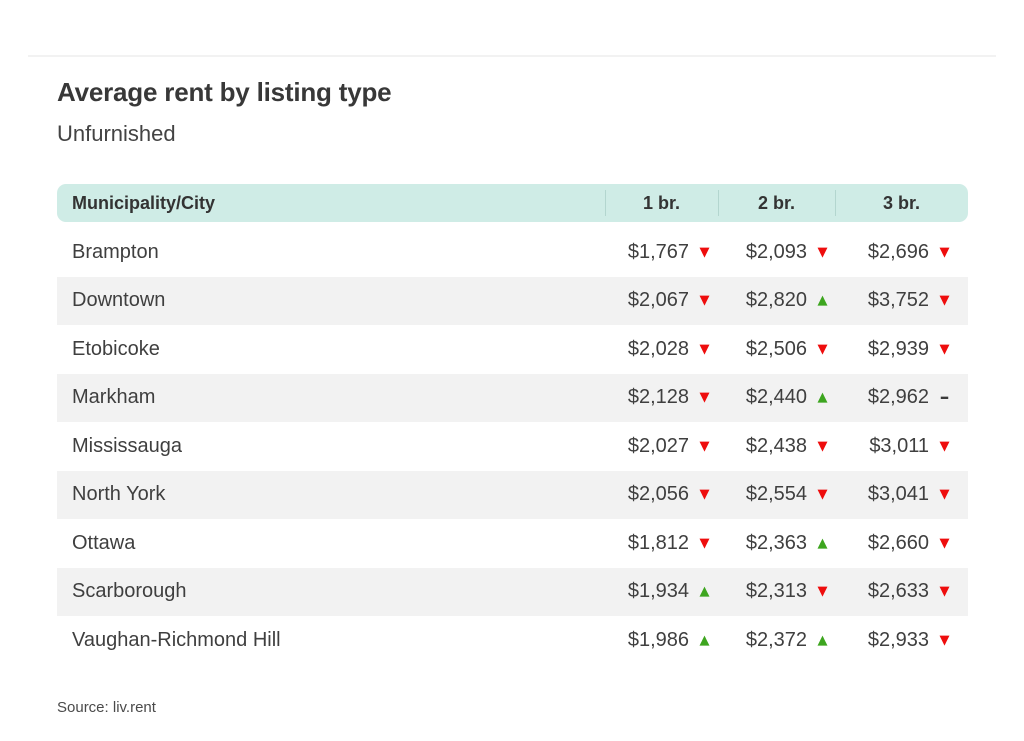 This screenshot has width=1024, height=741. What do you see at coordinates (661, 203) in the screenshot?
I see `header-cell-1br: 1 br.` at bounding box center [661, 203].